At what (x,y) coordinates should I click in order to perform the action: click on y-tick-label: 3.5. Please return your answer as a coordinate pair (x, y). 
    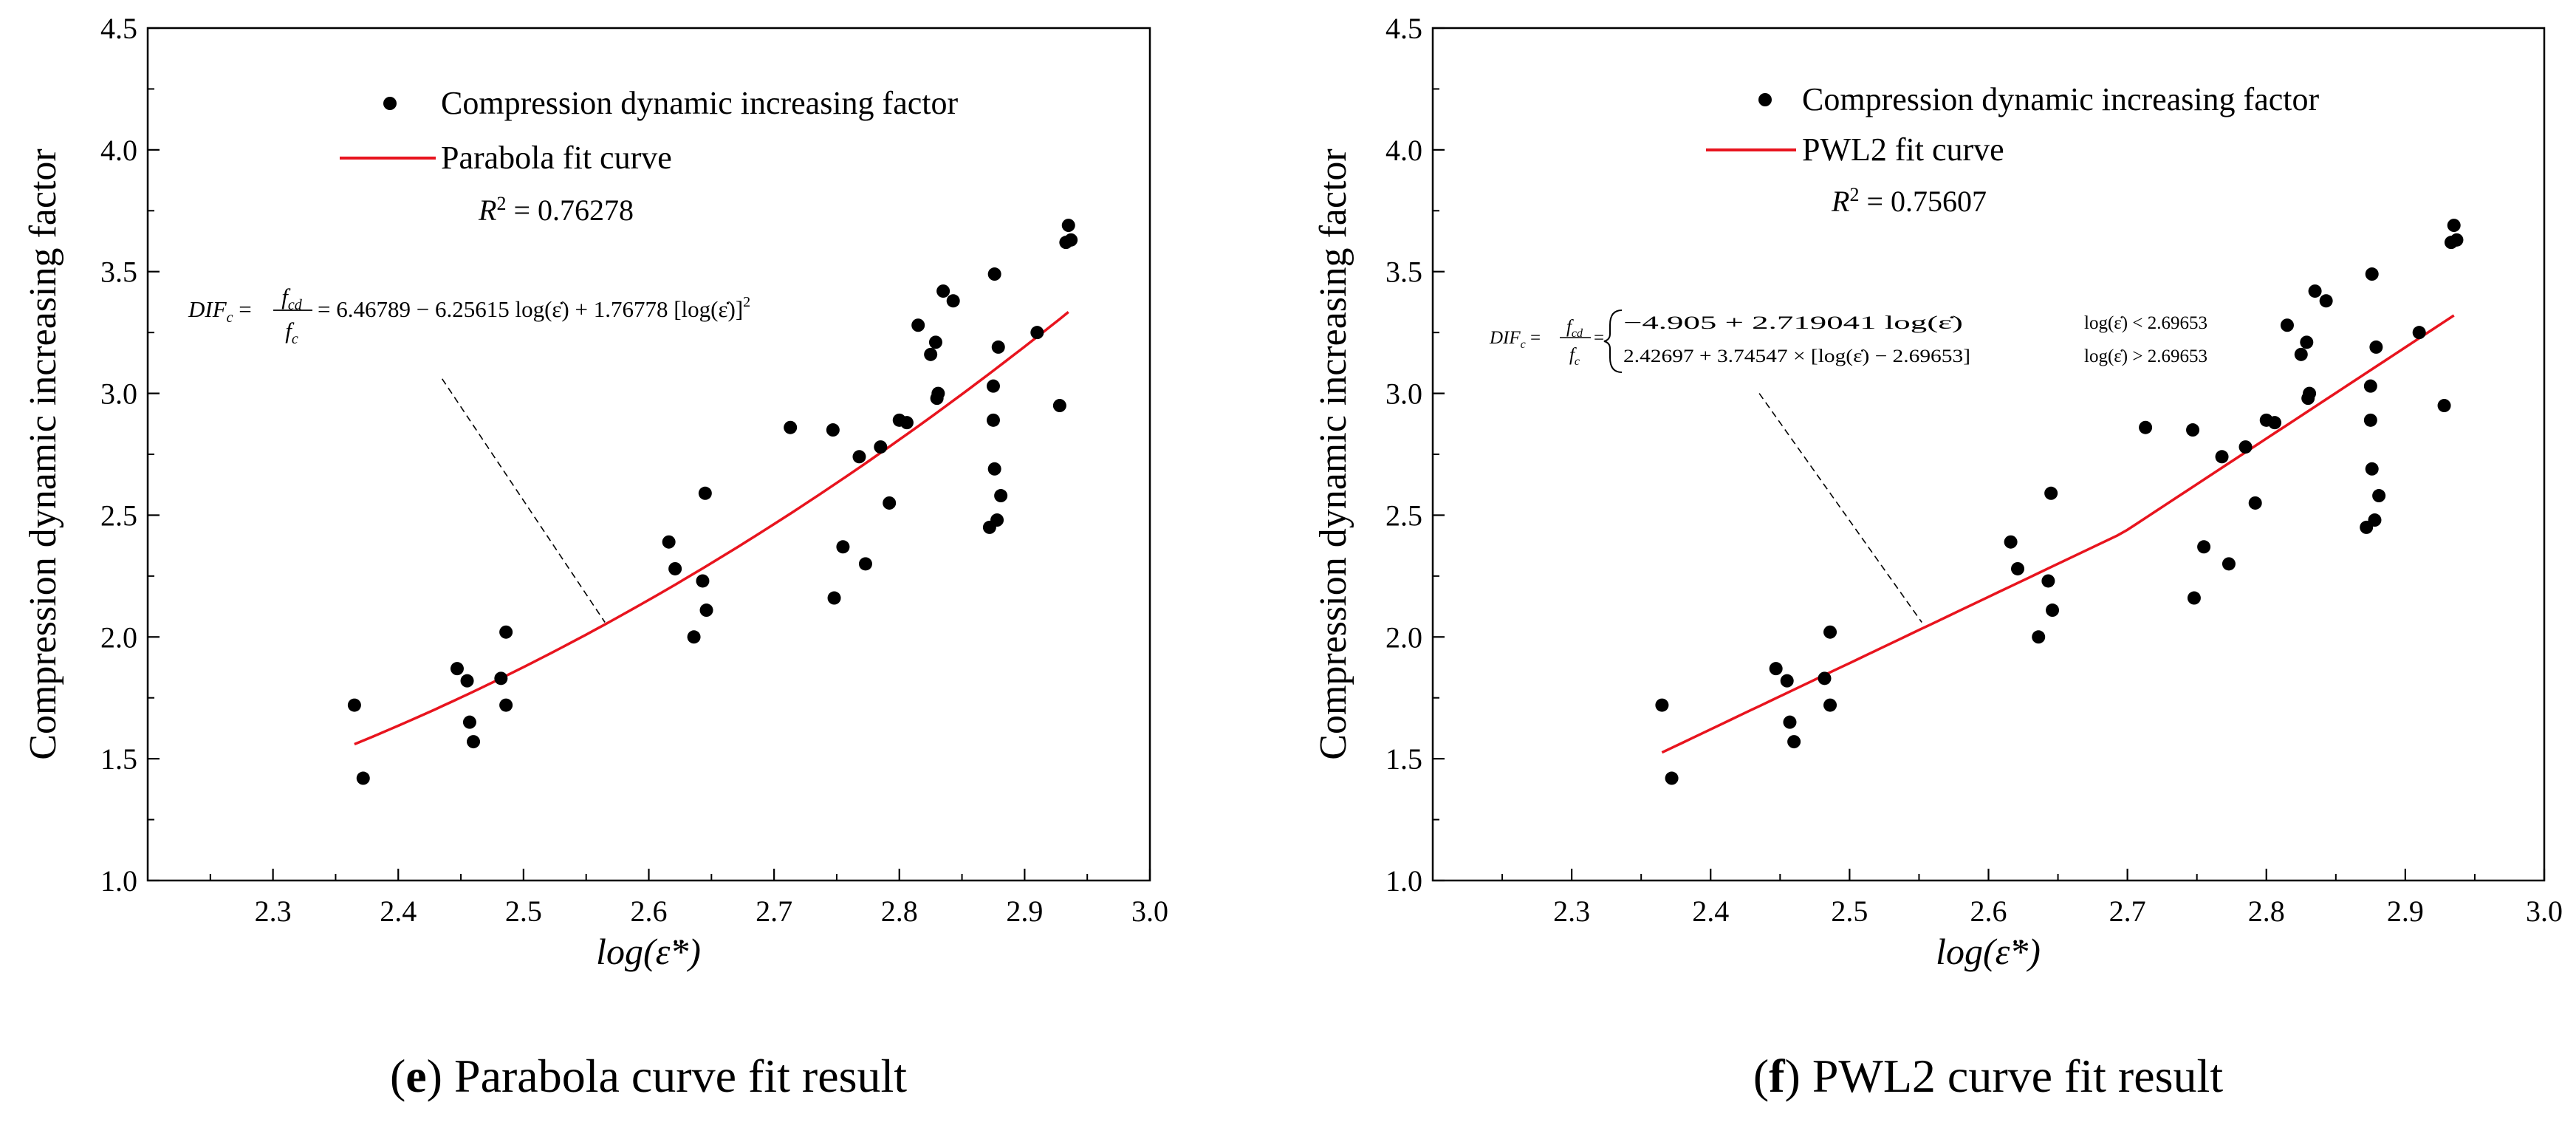
    Looking at the image, I should click on (1403, 272).